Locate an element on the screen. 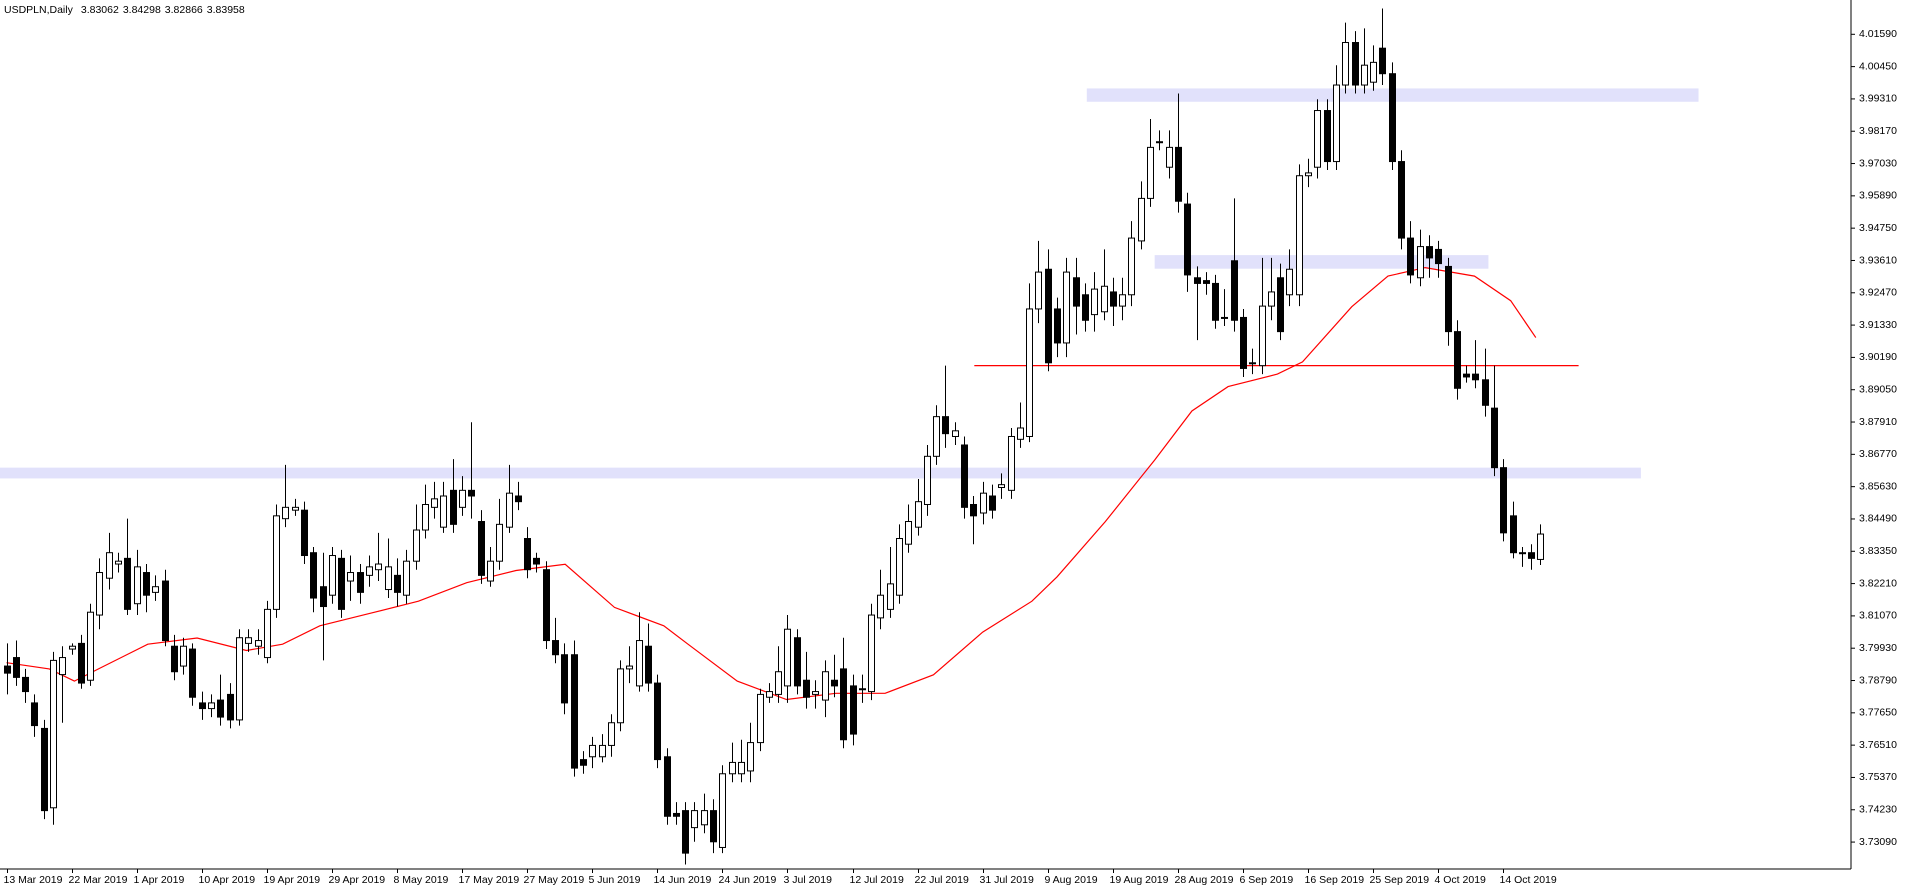 The height and width of the screenshot is (888, 1916). y-tick-label: 3.74230 is located at coordinates (1878, 810).